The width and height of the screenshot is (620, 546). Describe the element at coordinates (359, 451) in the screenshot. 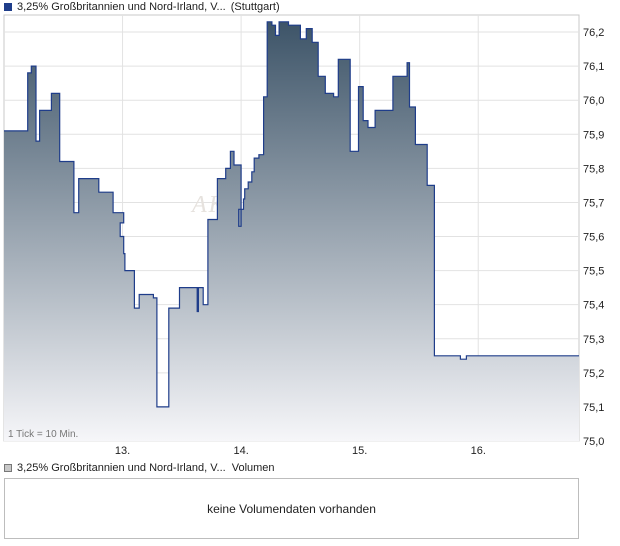

I see `x-tick-label: 15.` at that location.